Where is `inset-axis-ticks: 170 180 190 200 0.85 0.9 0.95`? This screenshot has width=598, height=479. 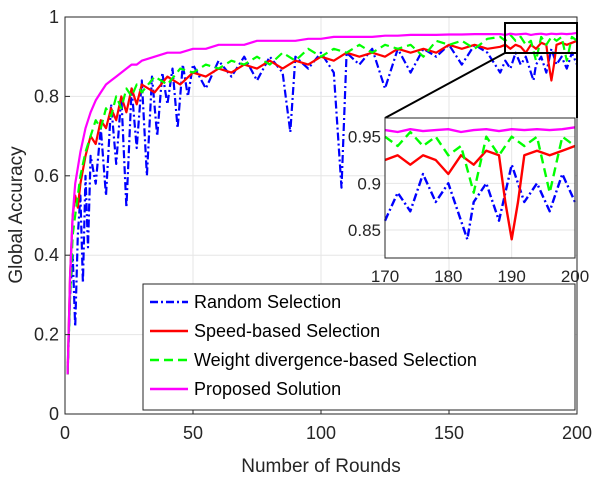
inset-axis-ticks: 170 180 190 200 0.85 0.9 0.95 is located at coordinates (468, 207).